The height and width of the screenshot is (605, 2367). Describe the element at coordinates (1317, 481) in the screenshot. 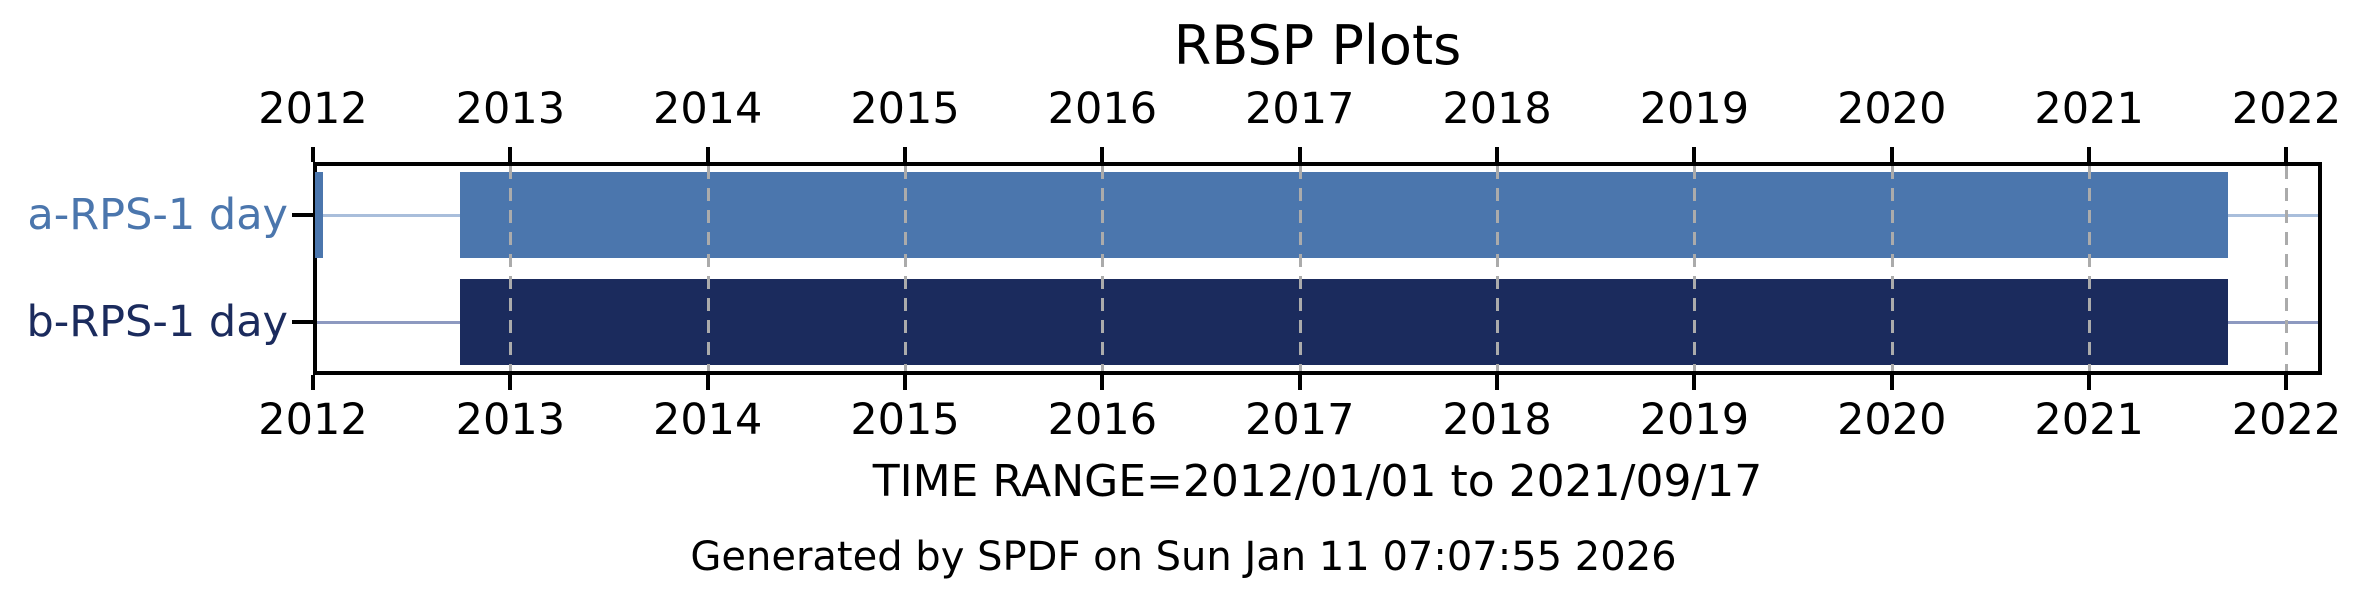

I see `time-range-label: TIME RANGE=2012/01/01 to 2021/09/17` at that location.